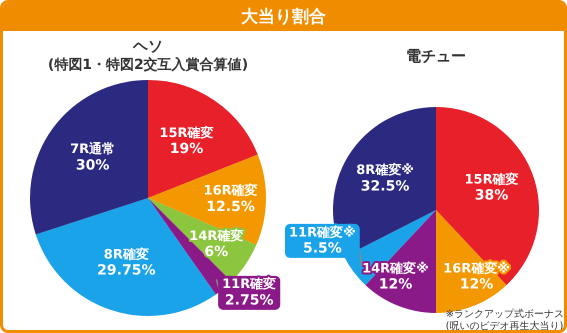 The height and width of the screenshot is (333, 567). I want to click on data-label: 19%, so click(187, 149).